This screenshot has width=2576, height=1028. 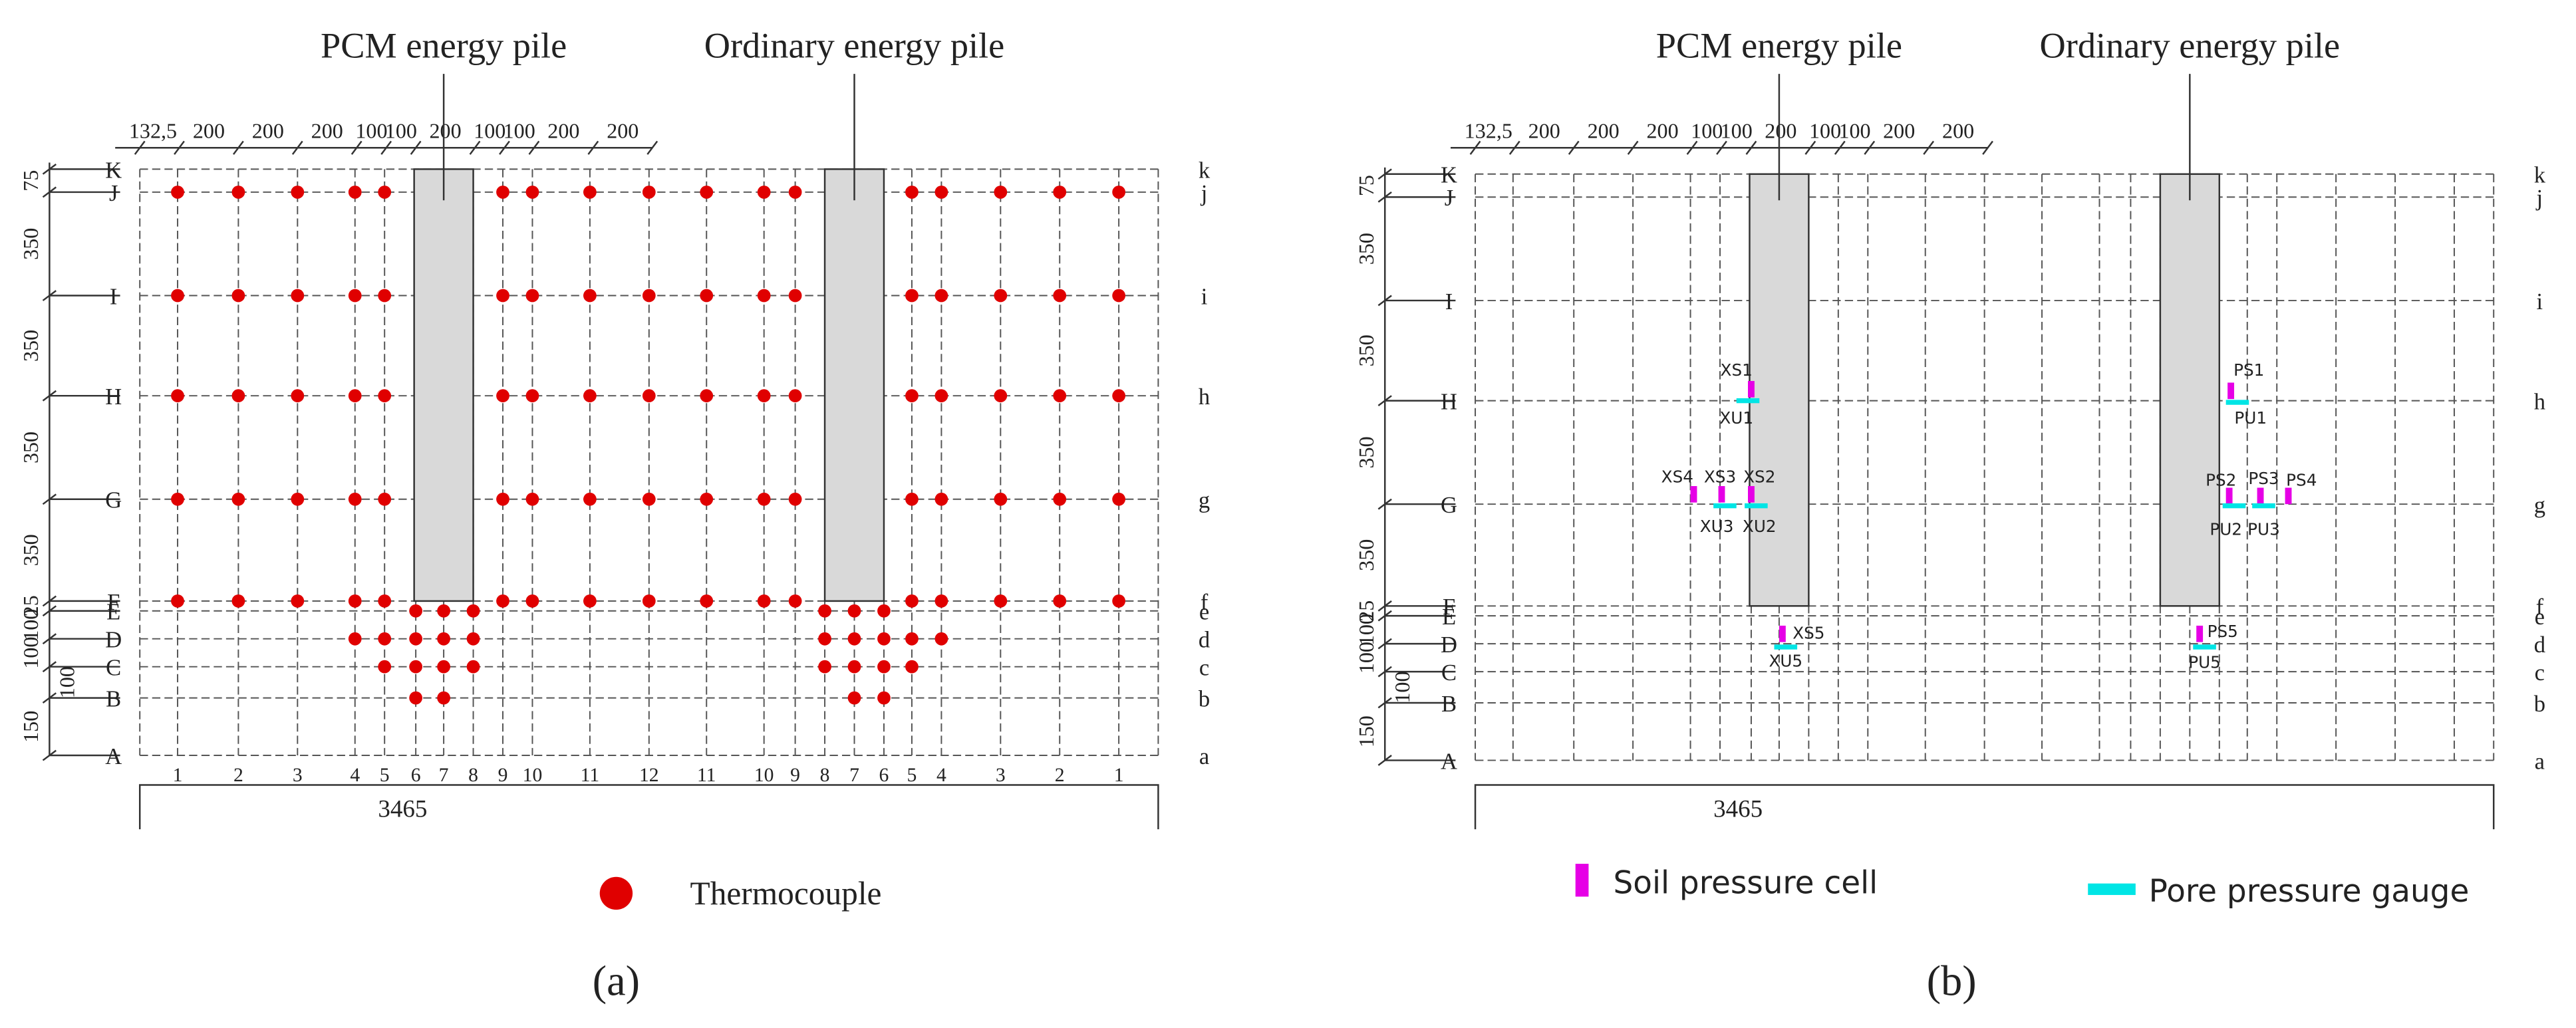 What do you see at coordinates (385, 775) in the screenshot?
I see `column-label: 5` at bounding box center [385, 775].